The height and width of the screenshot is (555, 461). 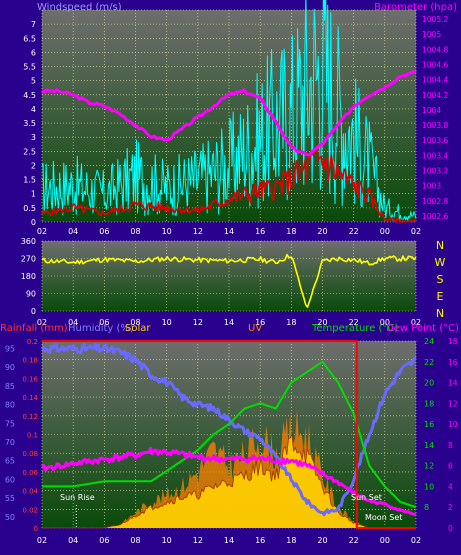 I want to click on sunrise-label: Sun Rise, so click(x=77, y=497).